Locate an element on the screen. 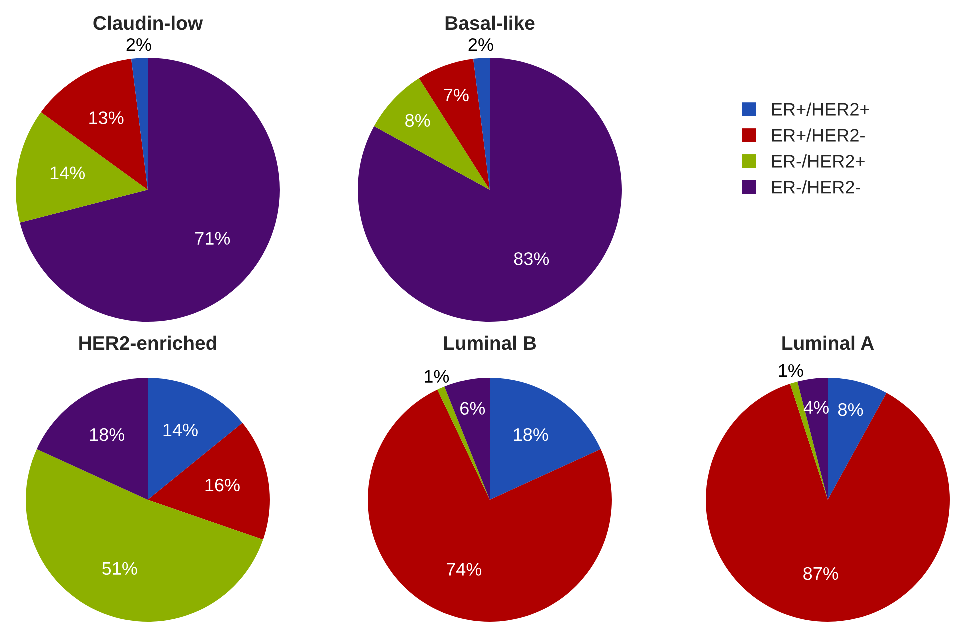 Image resolution: width=955 pixels, height=624 pixels. chart-title: Claudin-low is located at coordinates (149, 23).